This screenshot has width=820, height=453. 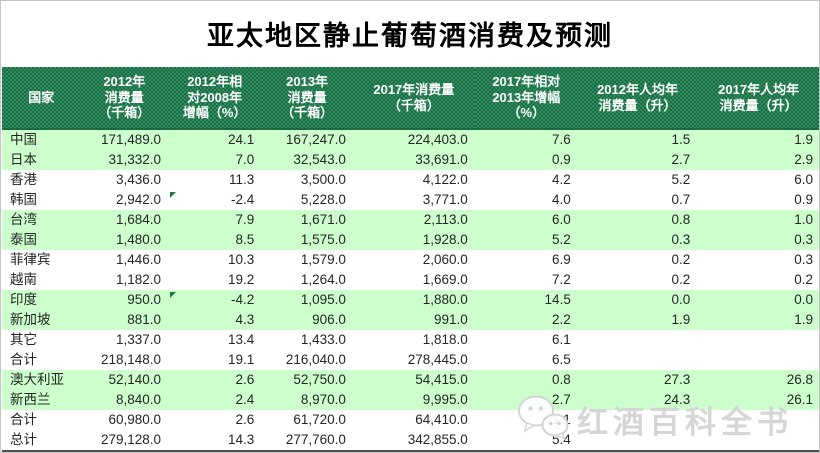 What do you see at coordinates (758, 160) in the screenshot?
I see `cell-percap_2017: 2.9` at bounding box center [758, 160].